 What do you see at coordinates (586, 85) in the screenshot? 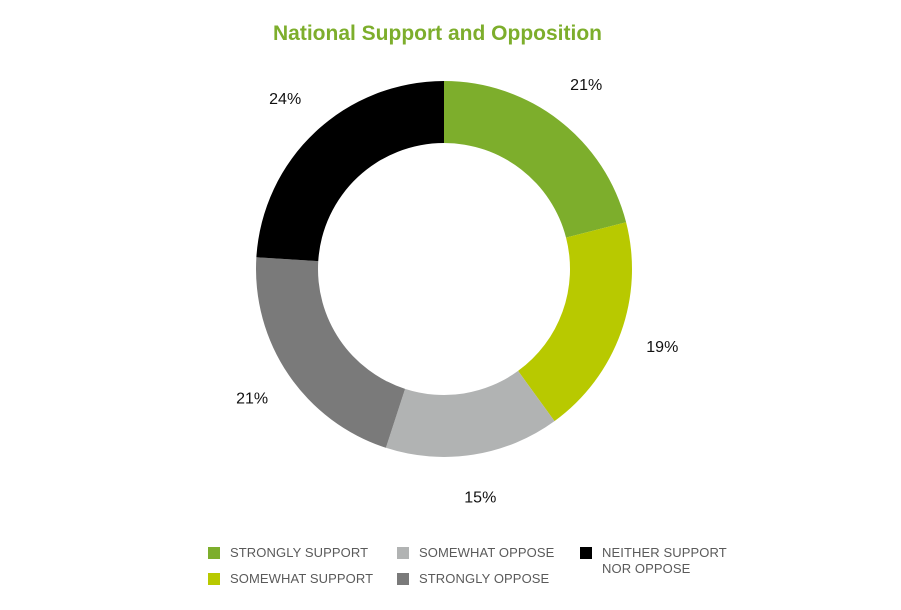
I see `slice-label-strongly-support: 21%` at bounding box center [586, 85].